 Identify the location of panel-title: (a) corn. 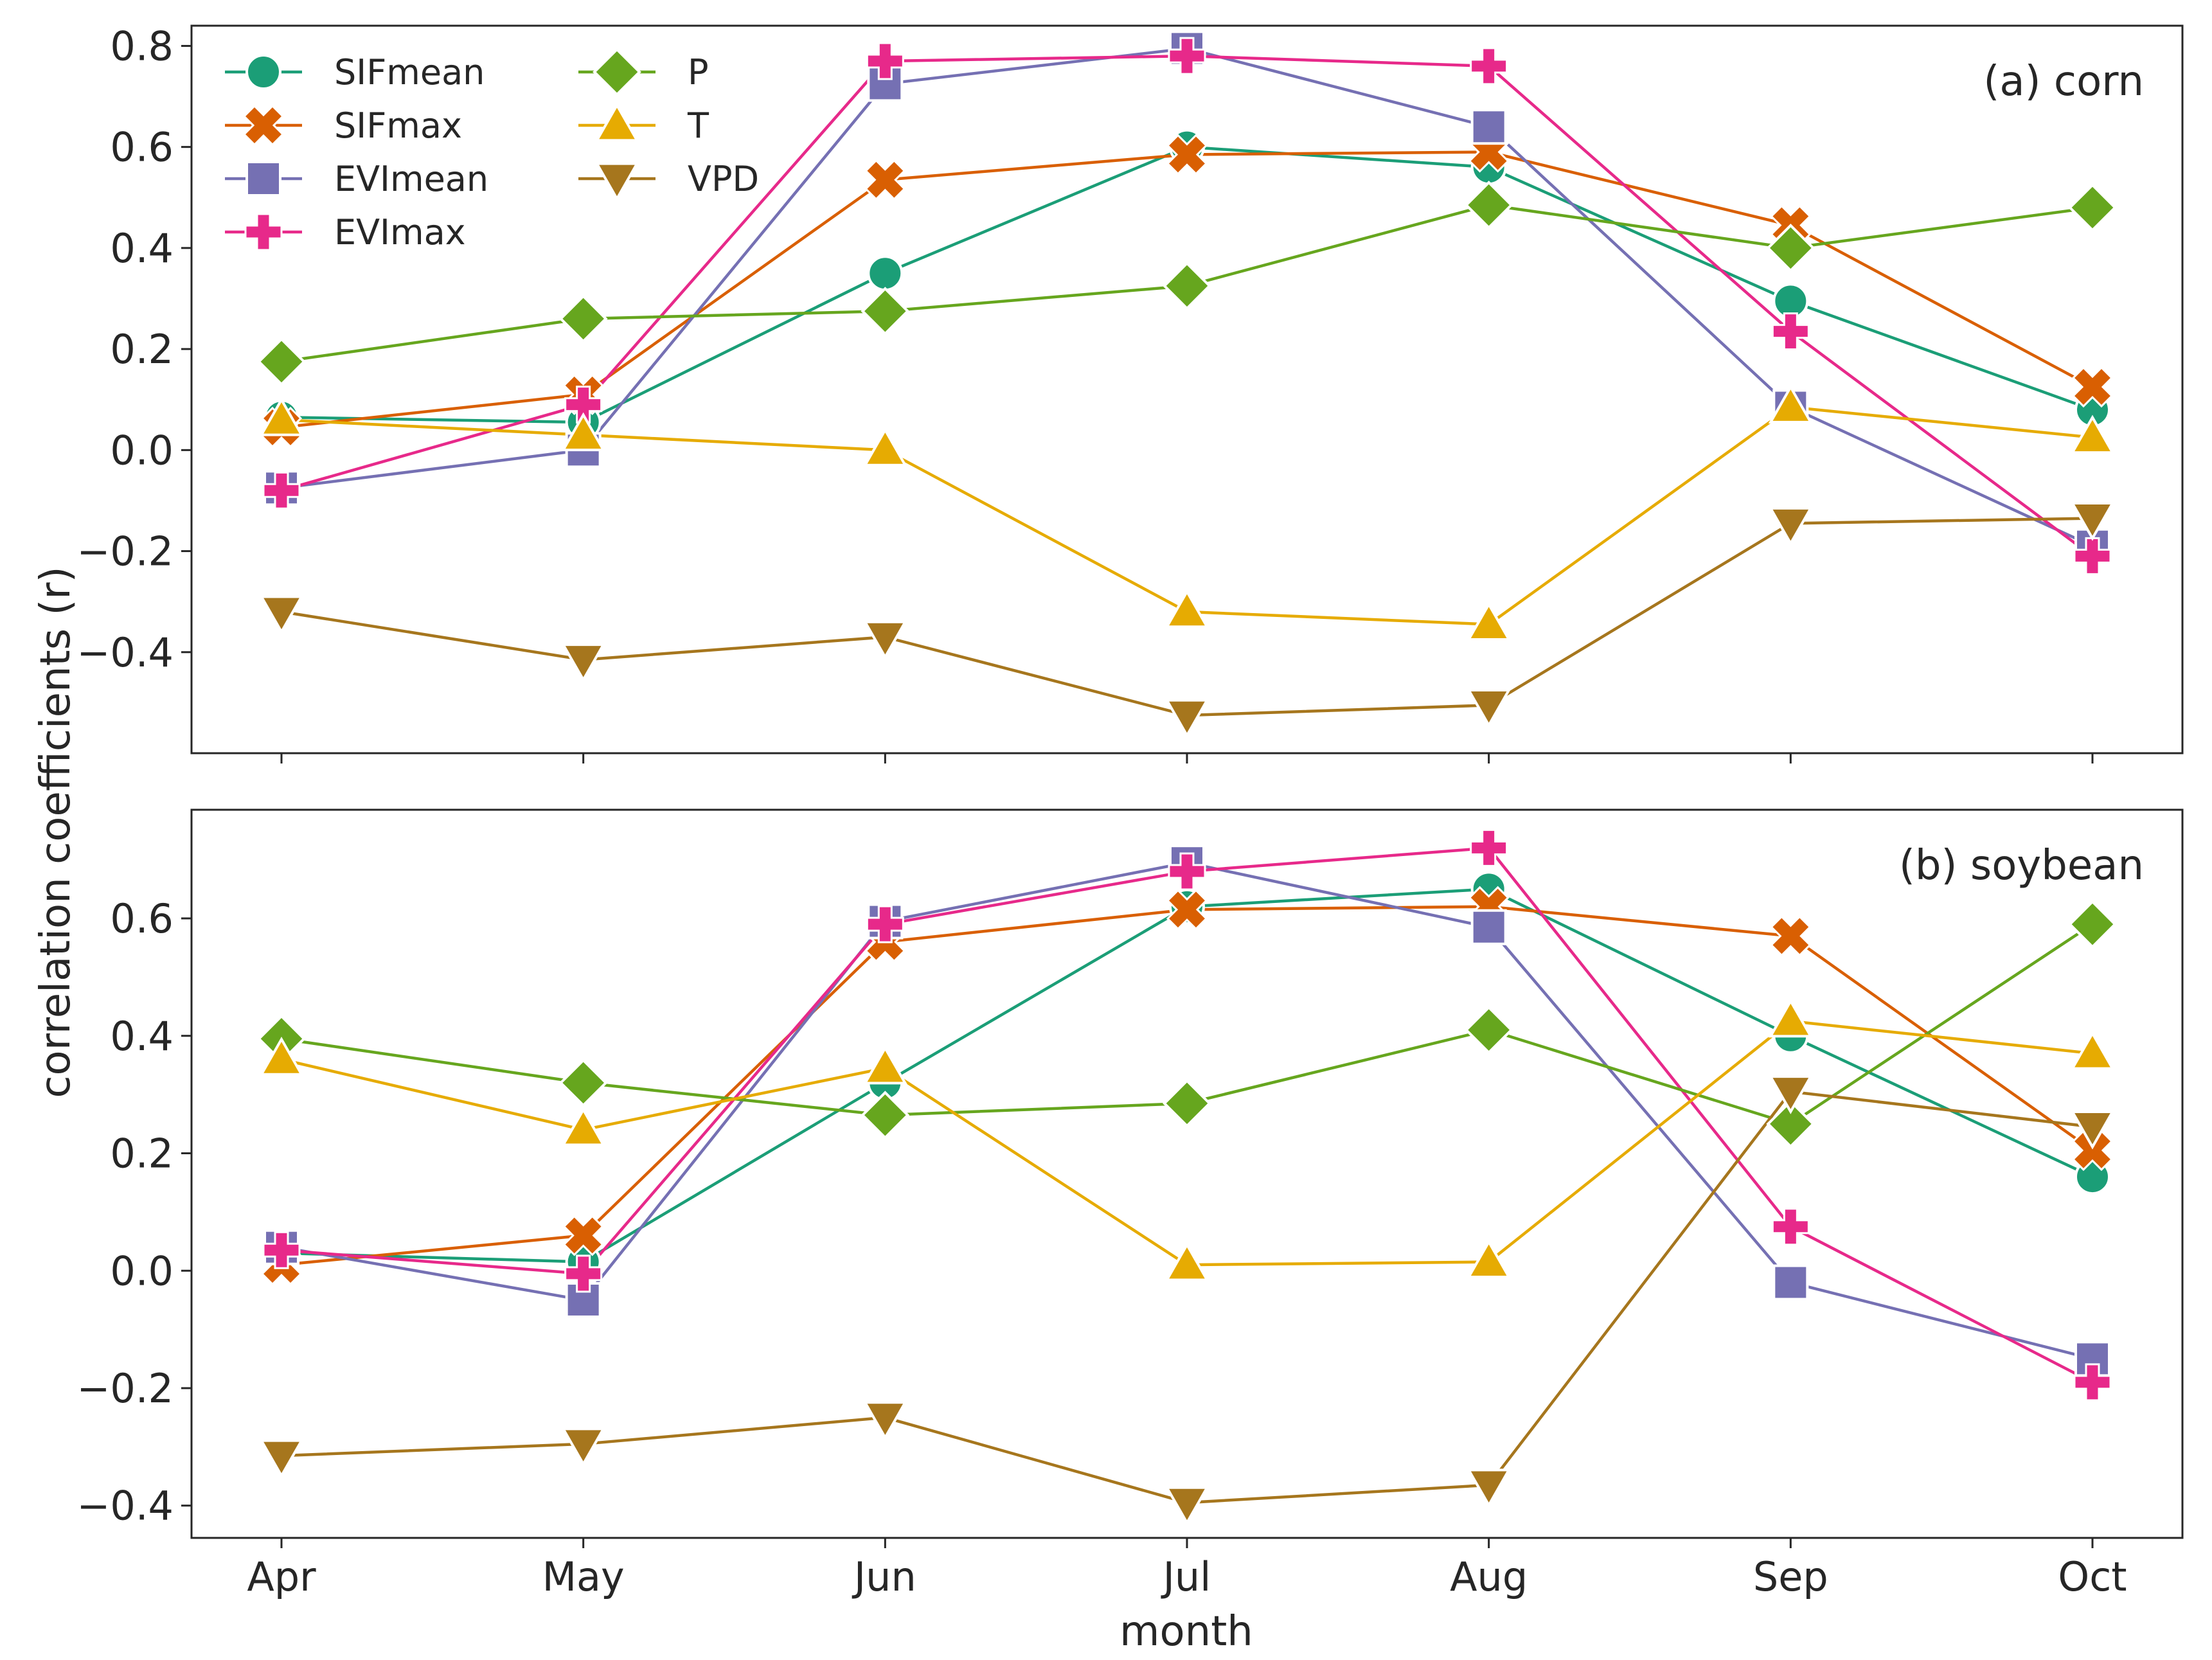
(2063, 81).